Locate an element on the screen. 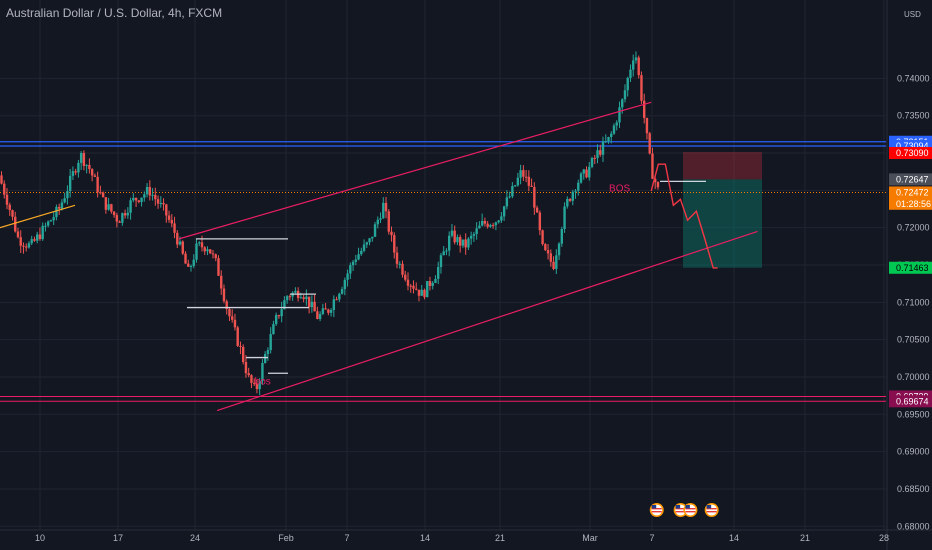 The image size is (932, 550). price-tick-label: 0.70500 is located at coordinates (913, 340).